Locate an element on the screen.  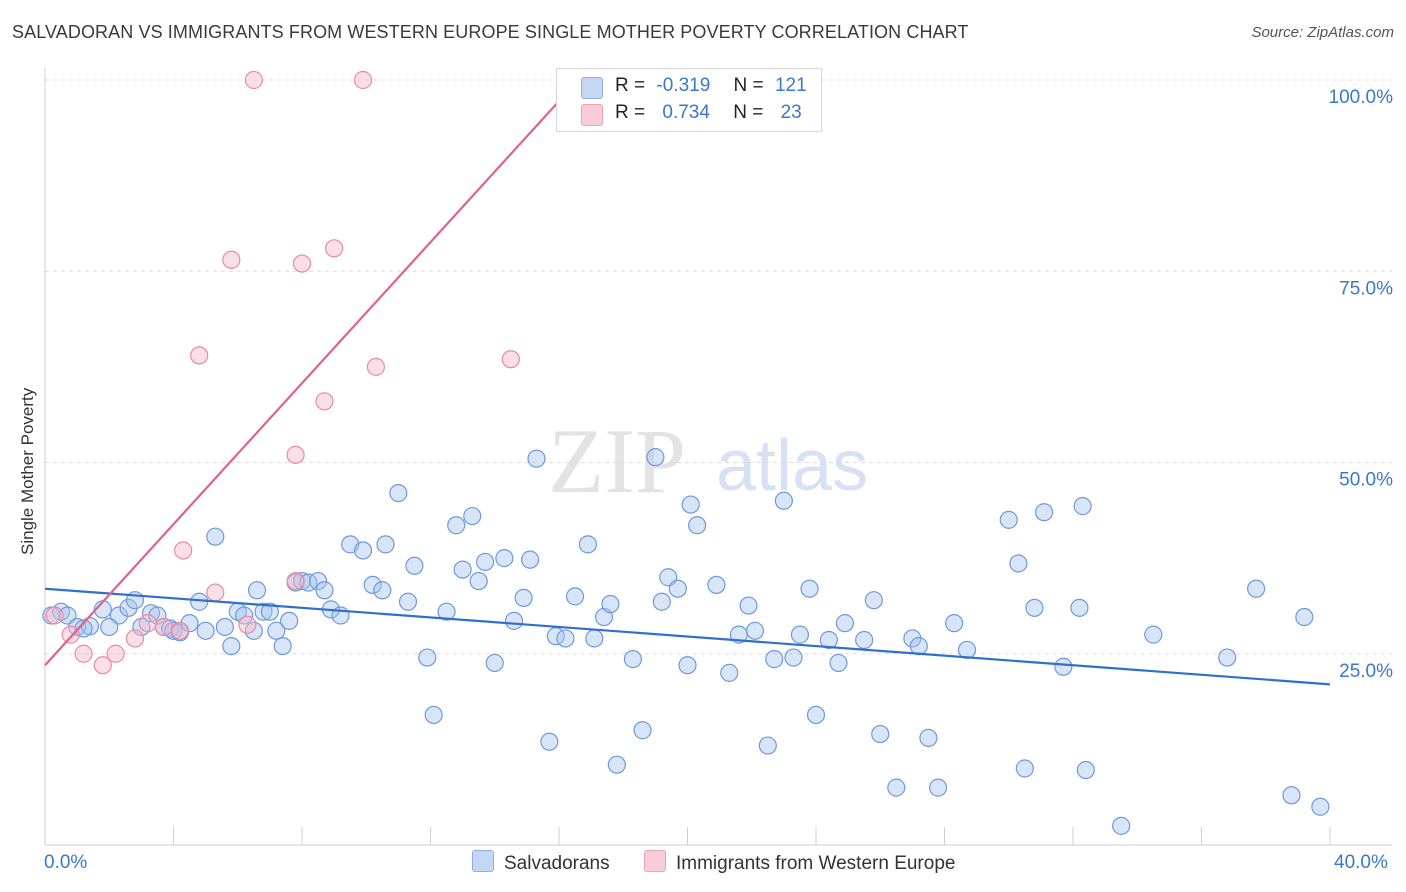
watermark: ZIP atlas is located at coordinates (708, 461).